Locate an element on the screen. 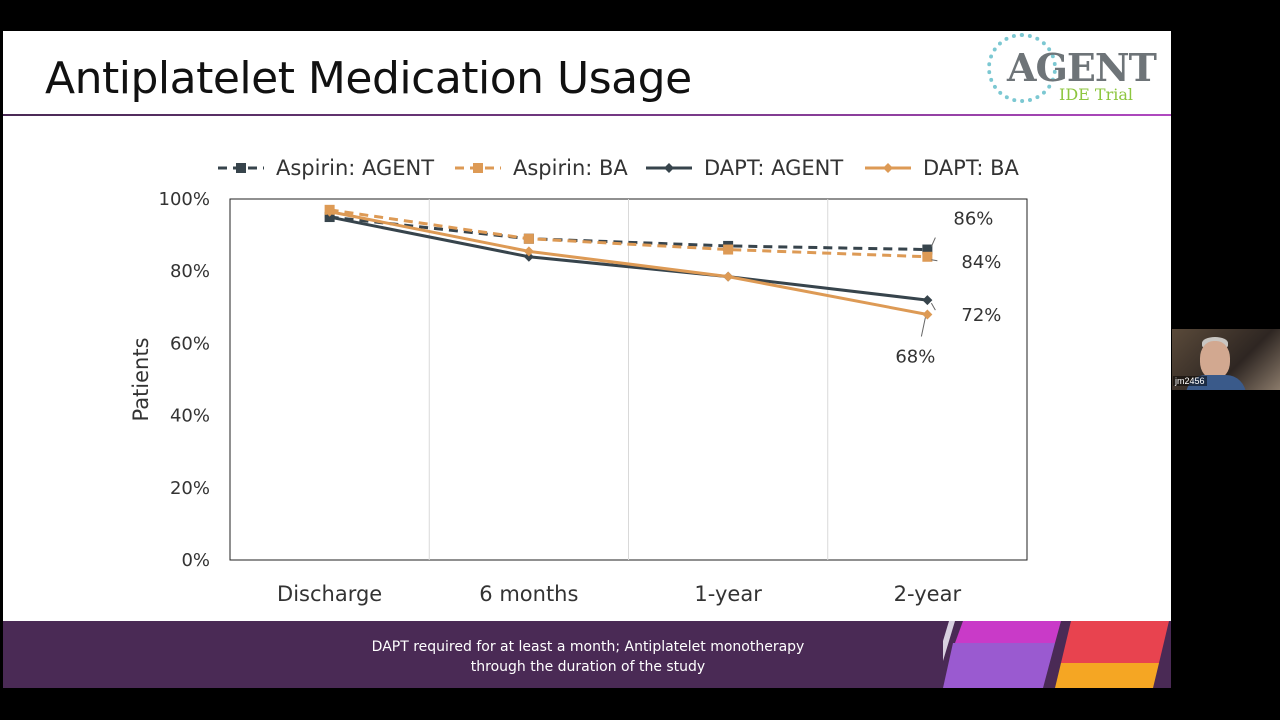 The width and height of the screenshot is (1280, 720). title-divider is located at coordinates (587, 115).